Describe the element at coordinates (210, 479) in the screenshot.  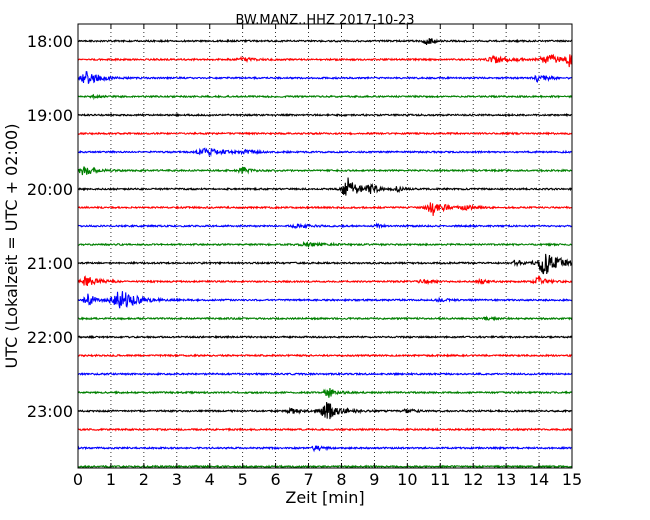
I see `x-tick-label: 4` at that location.